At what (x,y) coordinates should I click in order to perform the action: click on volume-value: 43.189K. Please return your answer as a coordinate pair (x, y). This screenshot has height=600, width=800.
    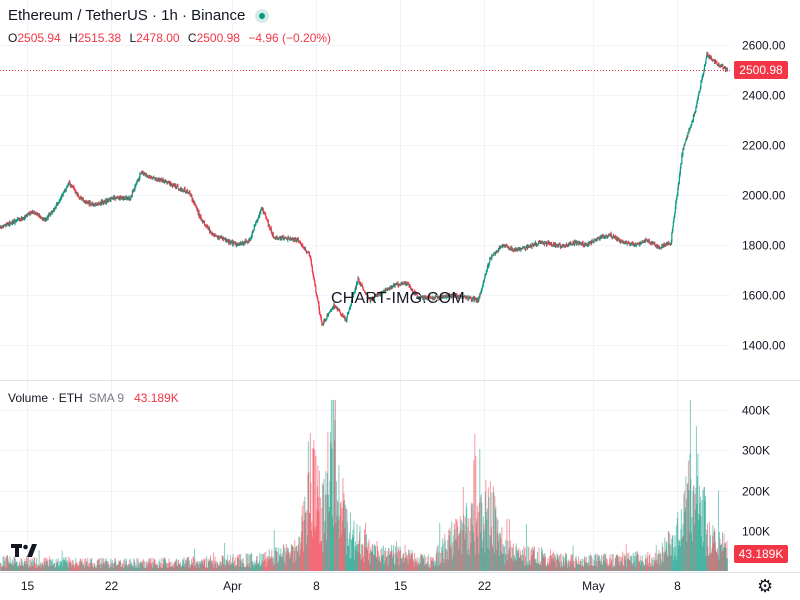
    Looking at the image, I should click on (156, 398).